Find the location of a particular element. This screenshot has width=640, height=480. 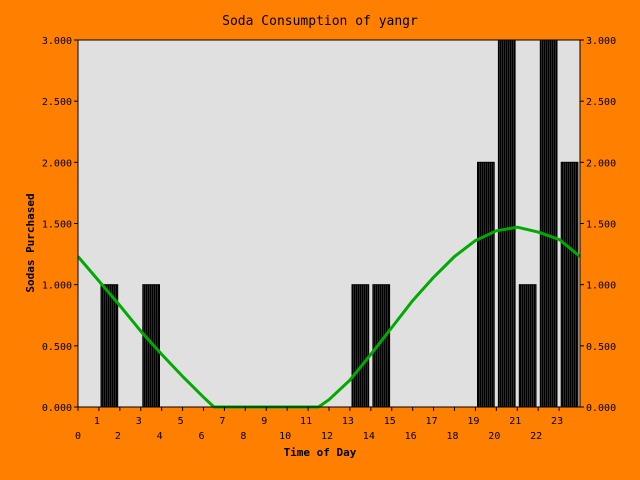

x-axis-label: Time of Day is located at coordinates (320, 452).